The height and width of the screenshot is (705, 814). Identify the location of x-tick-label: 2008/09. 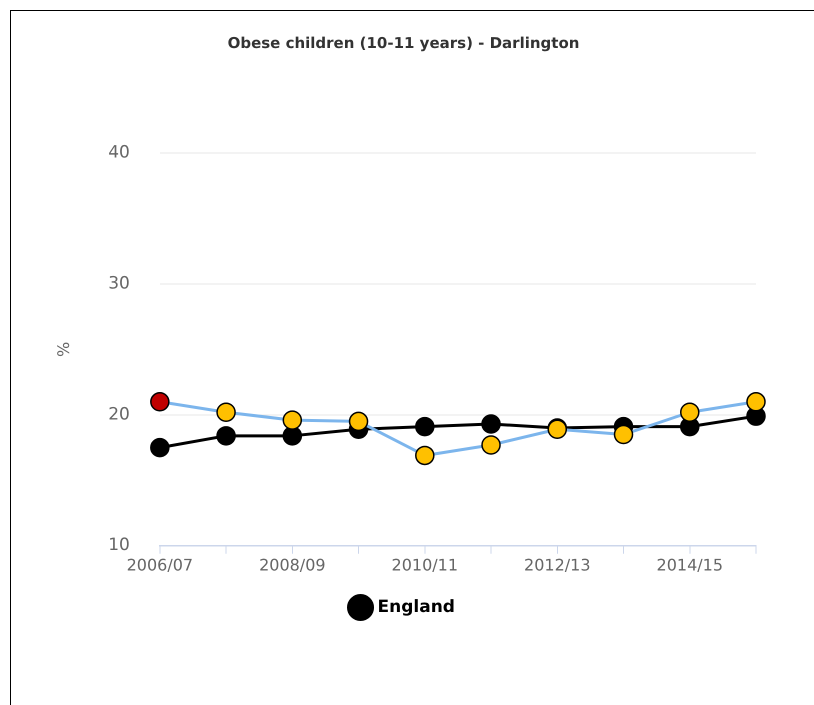
(292, 565).